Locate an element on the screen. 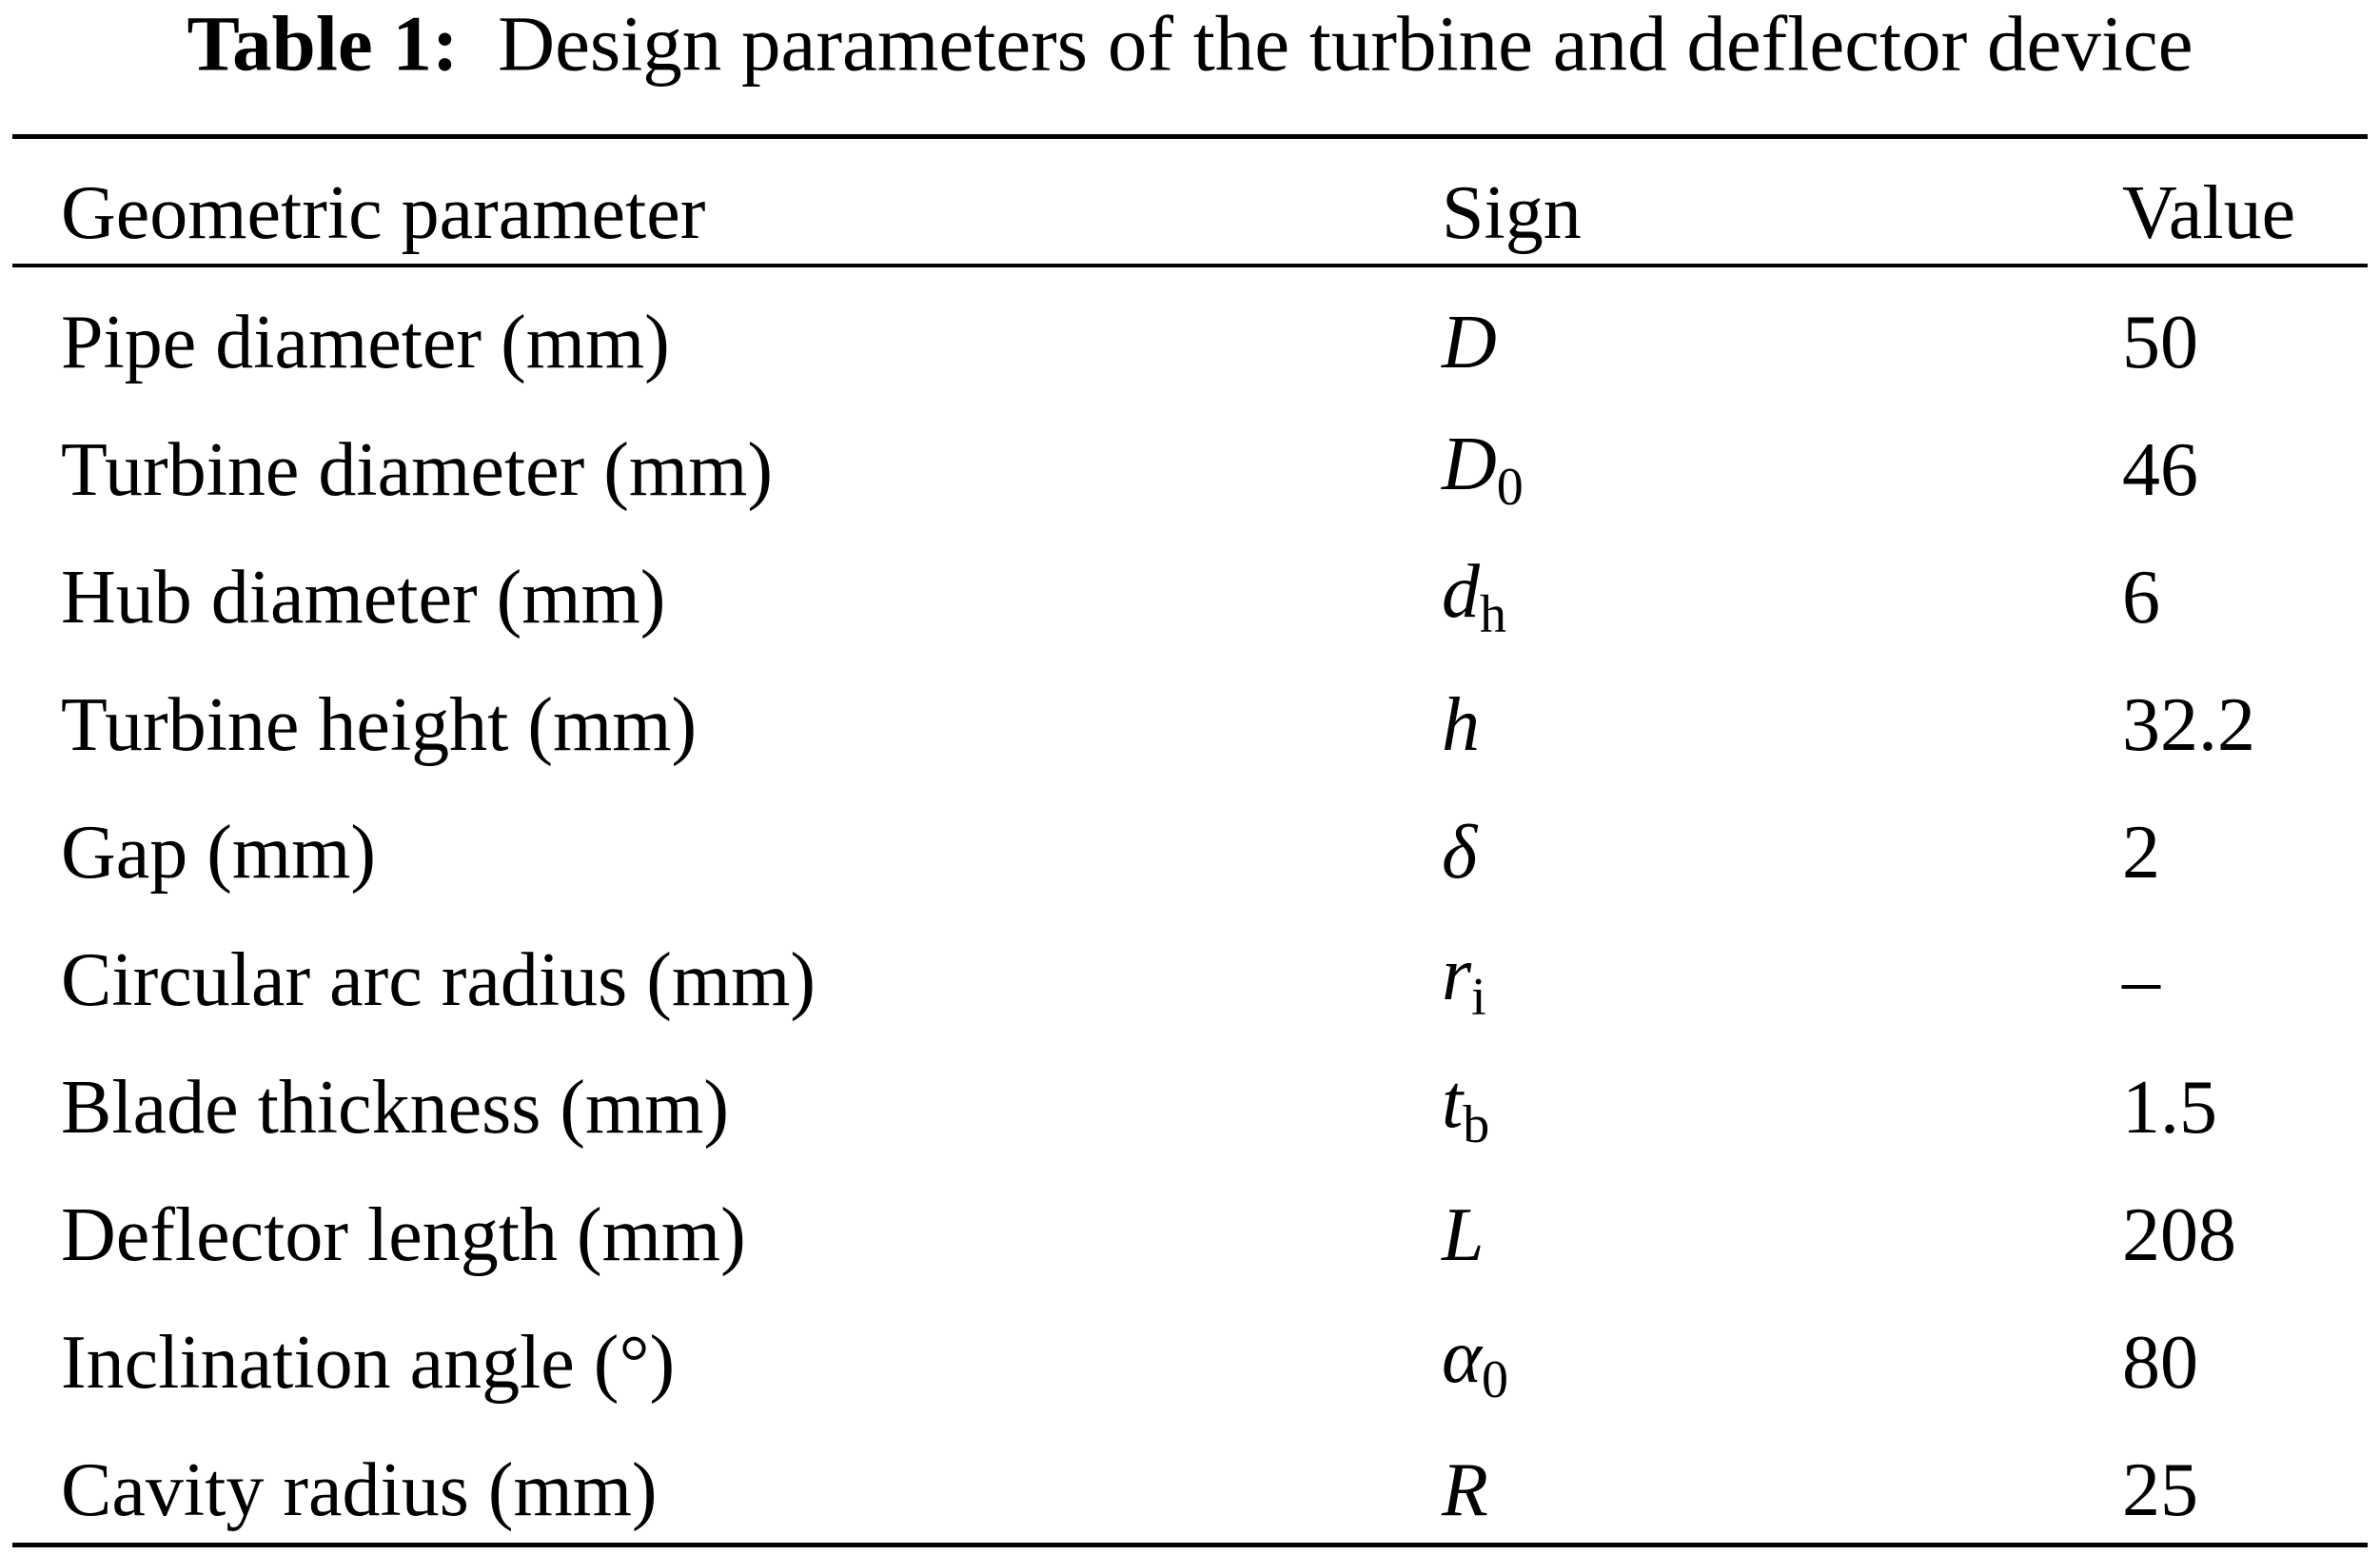  sign-cell: D is located at coordinates (1469, 343).